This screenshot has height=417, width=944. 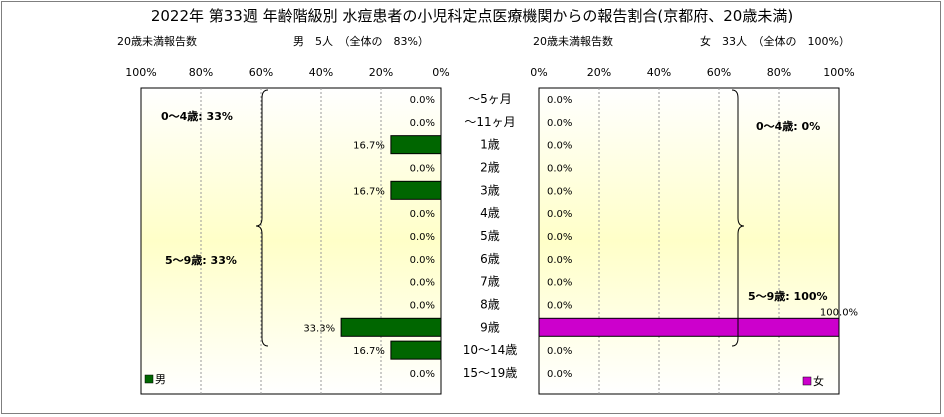 I want to click on age-category-label: 5歳, so click(x=490, y=236).